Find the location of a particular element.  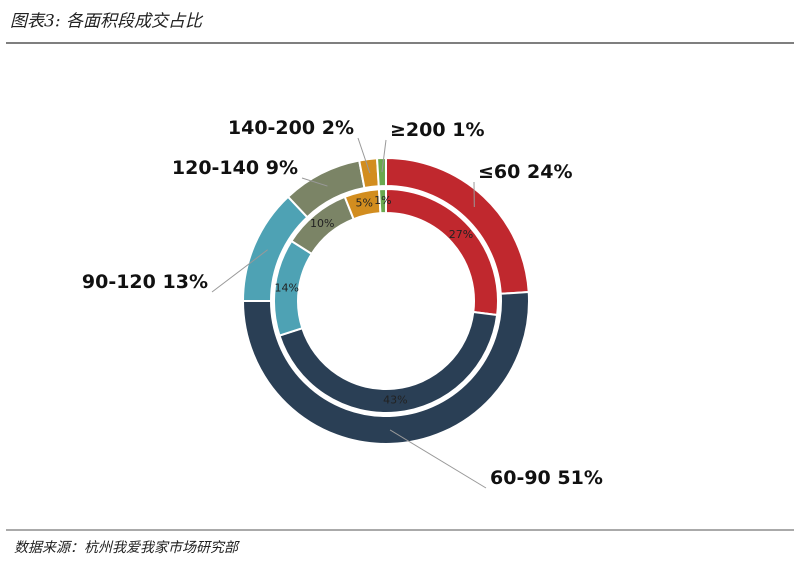

slice-label: 10% is located at coordinates (322, 223).